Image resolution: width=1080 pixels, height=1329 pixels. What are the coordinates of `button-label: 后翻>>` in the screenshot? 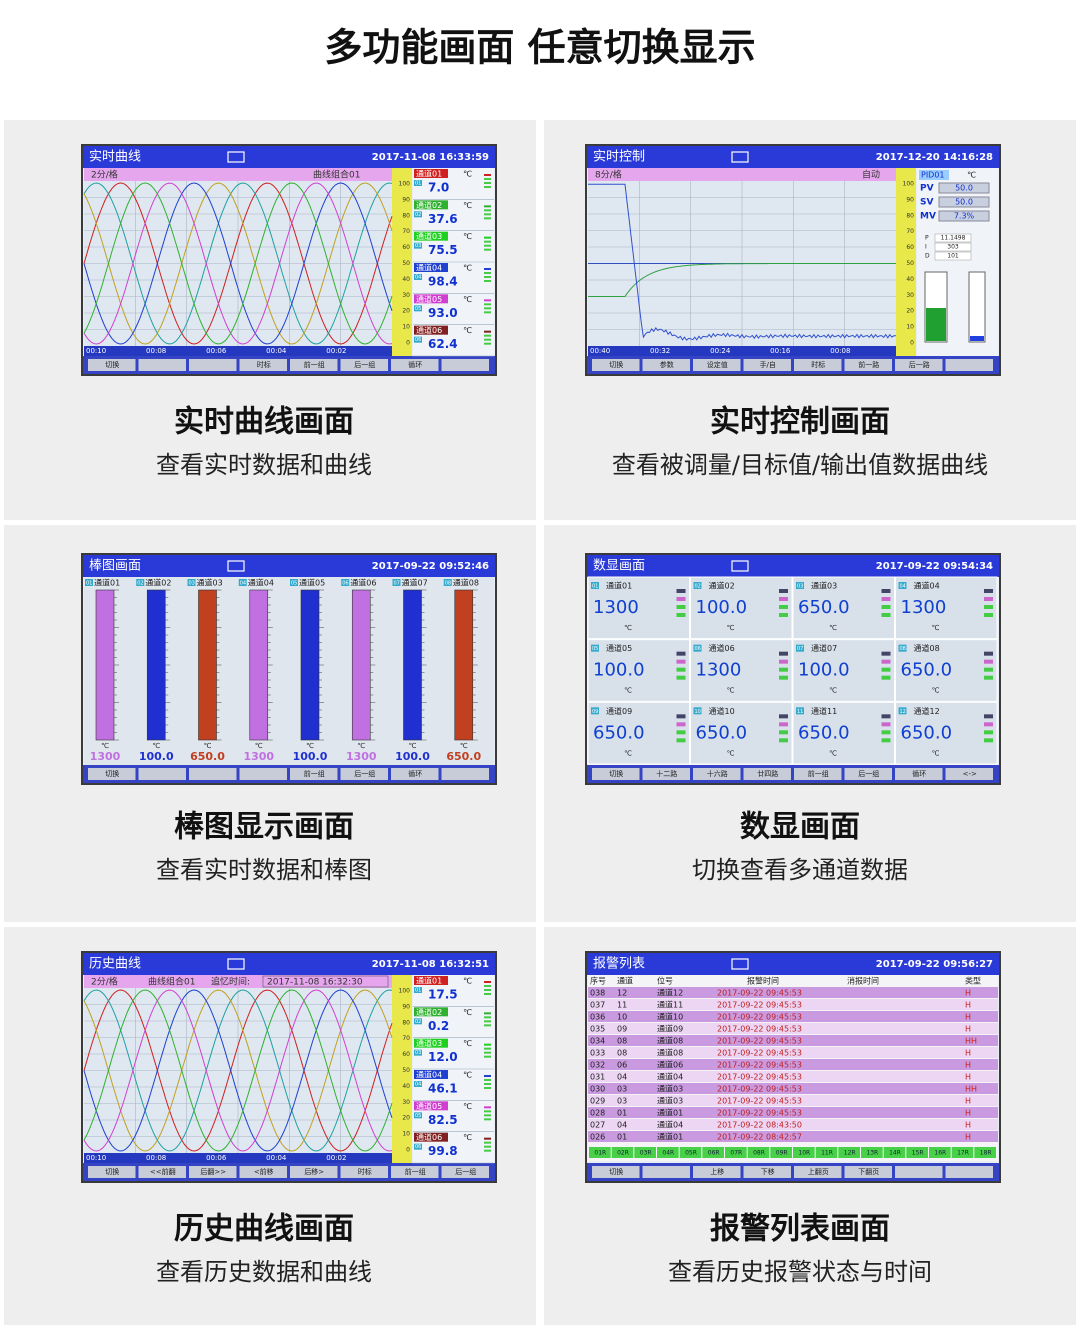 It's located at (213, 1171).